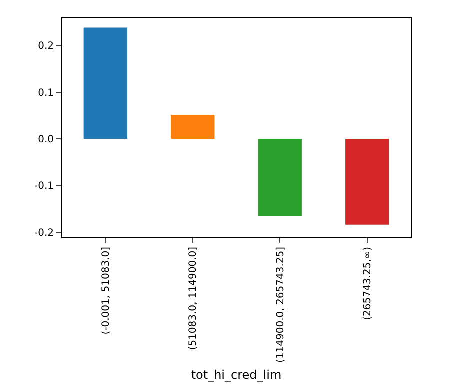 The image size is (467, 386). I want to click on x-tick-label: (51083.0, 114900.0], so click(194, 298).